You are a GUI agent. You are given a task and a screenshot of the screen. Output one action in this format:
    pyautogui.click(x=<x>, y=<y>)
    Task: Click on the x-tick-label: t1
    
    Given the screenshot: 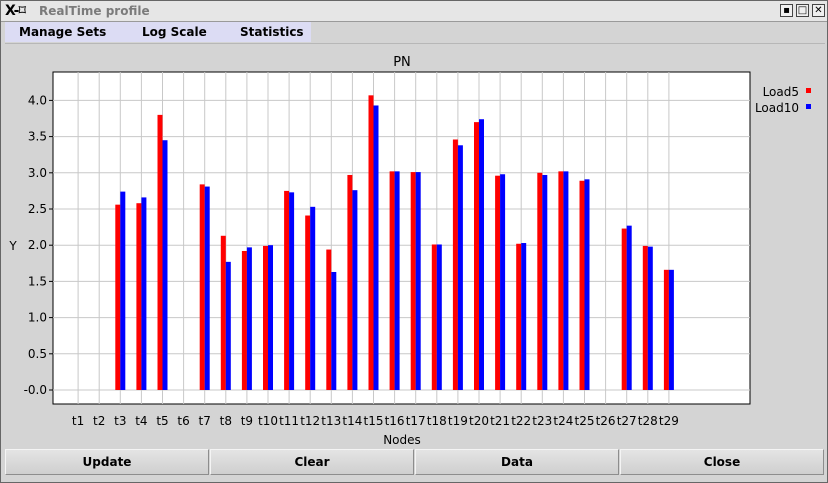 What is the action you would take?
    pyautogui.click(x=78, y=421)
    